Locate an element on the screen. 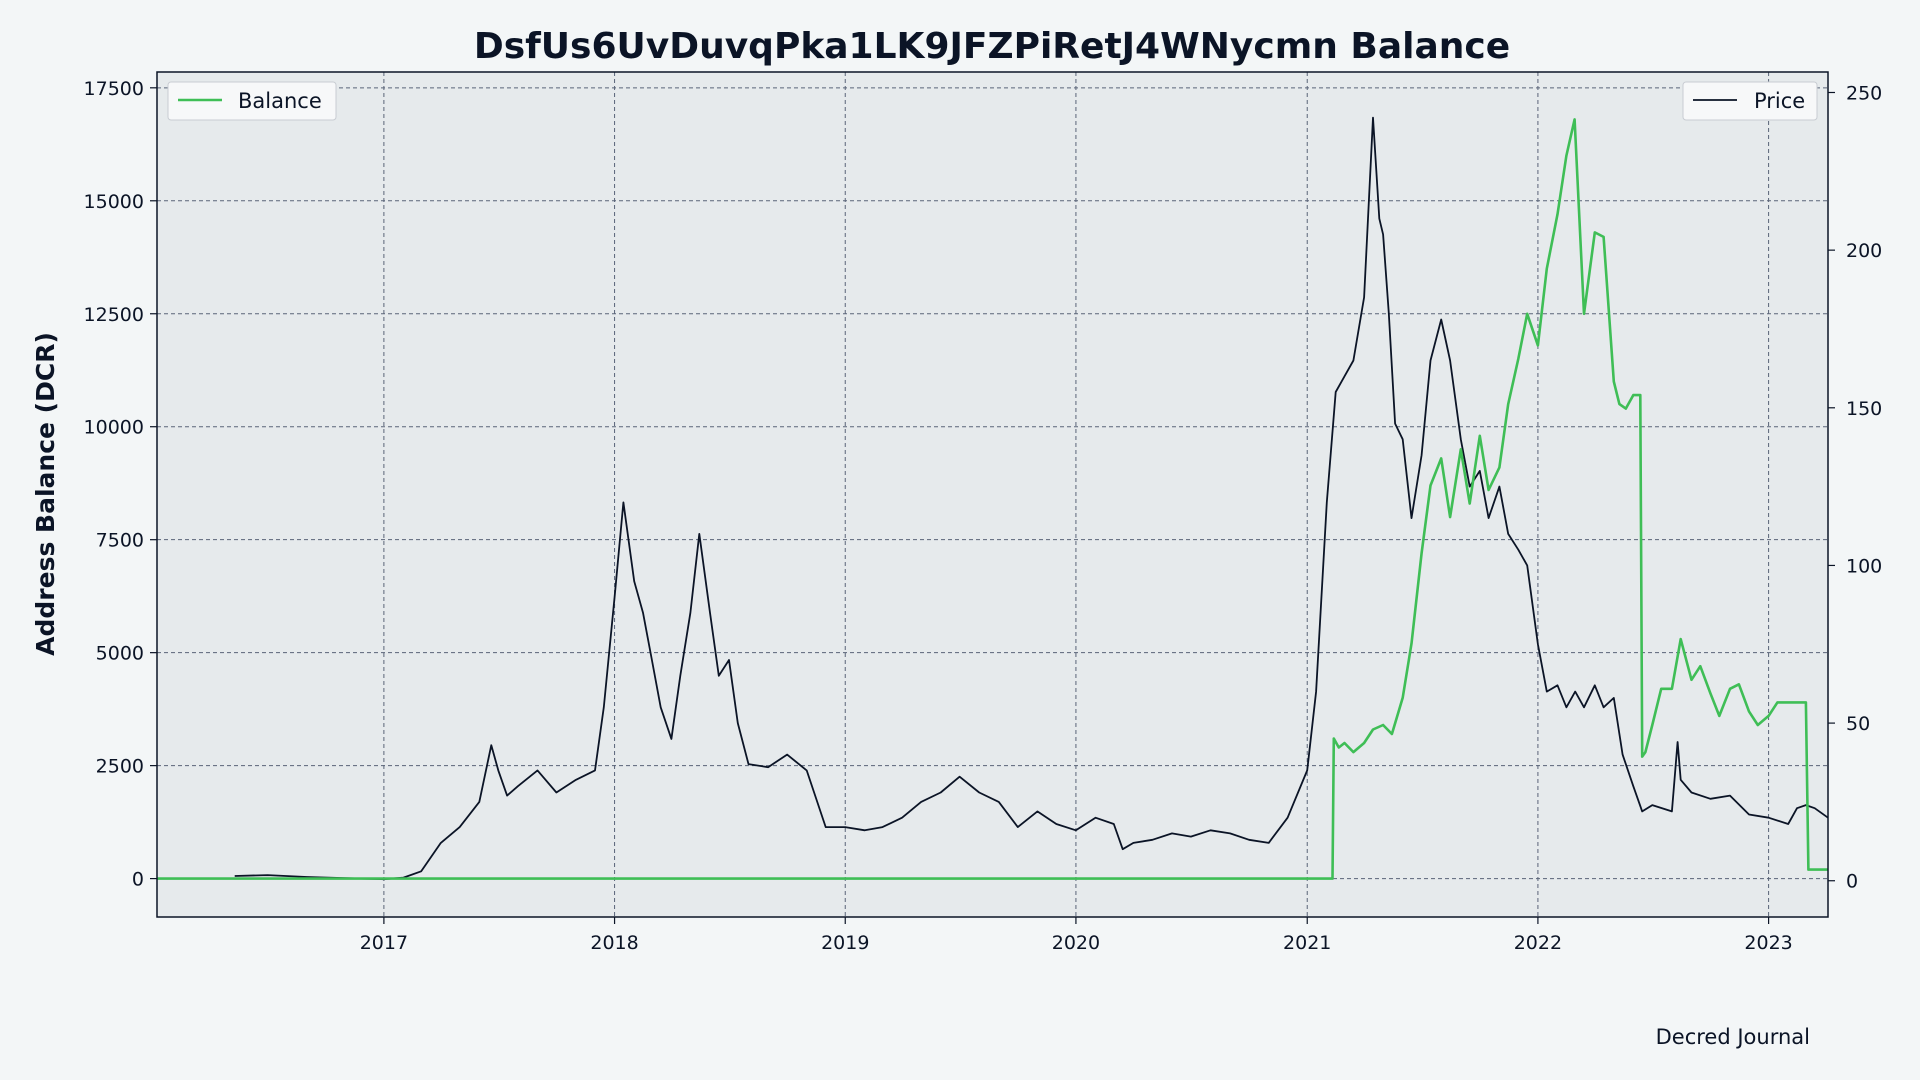 The width and height of the screenshot is (1920, 1080). legend-price-label: Price is located at coordinates (1779, 101).